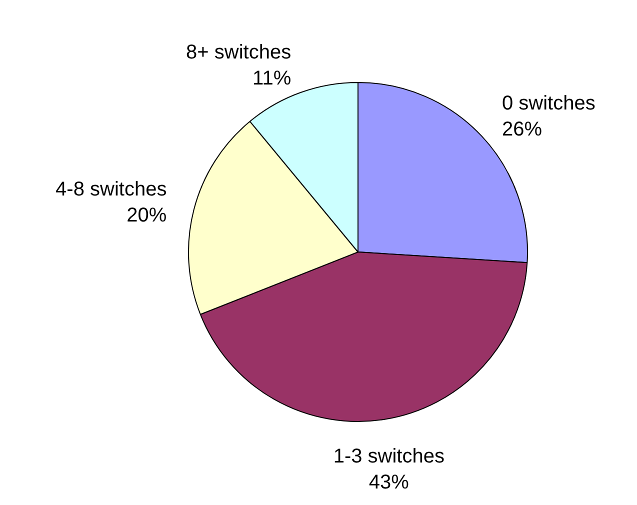  What do you see at coordinates (388, 457) in the screenshot?
I see `slice-label: 1-3 switches` at bounding box center [388, 457].